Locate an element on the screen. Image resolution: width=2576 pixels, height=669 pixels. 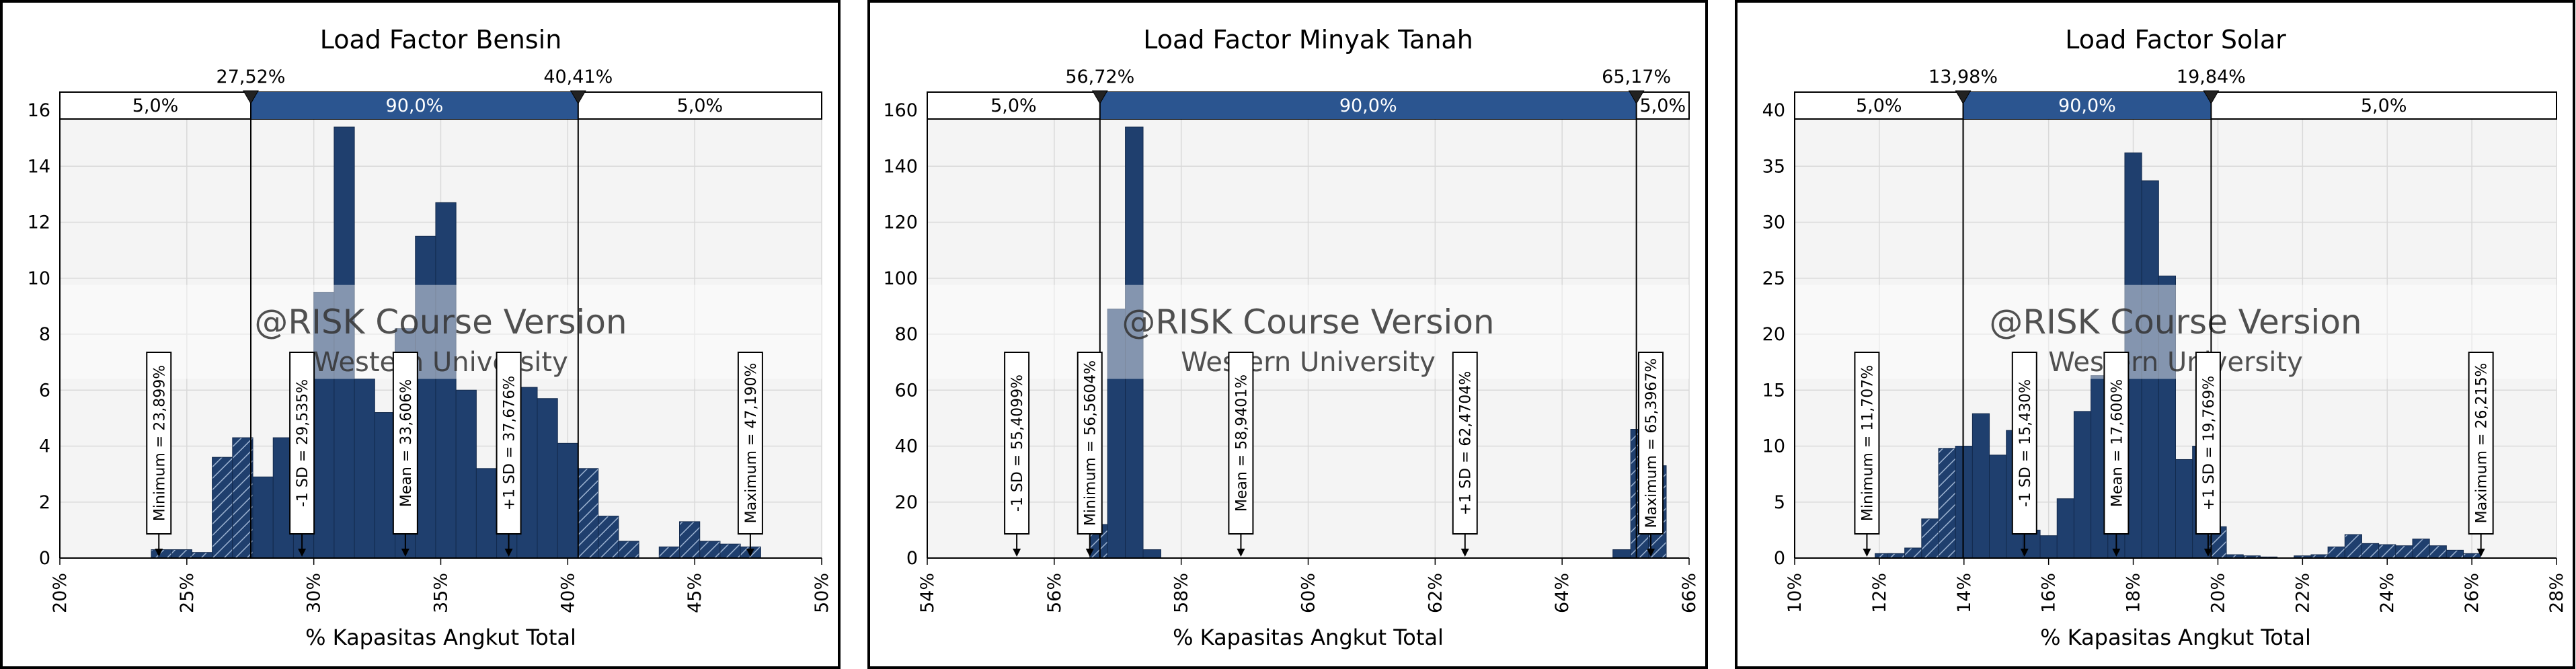
delimiter-value-label: 27,52% is located at coordinates (252, 77).